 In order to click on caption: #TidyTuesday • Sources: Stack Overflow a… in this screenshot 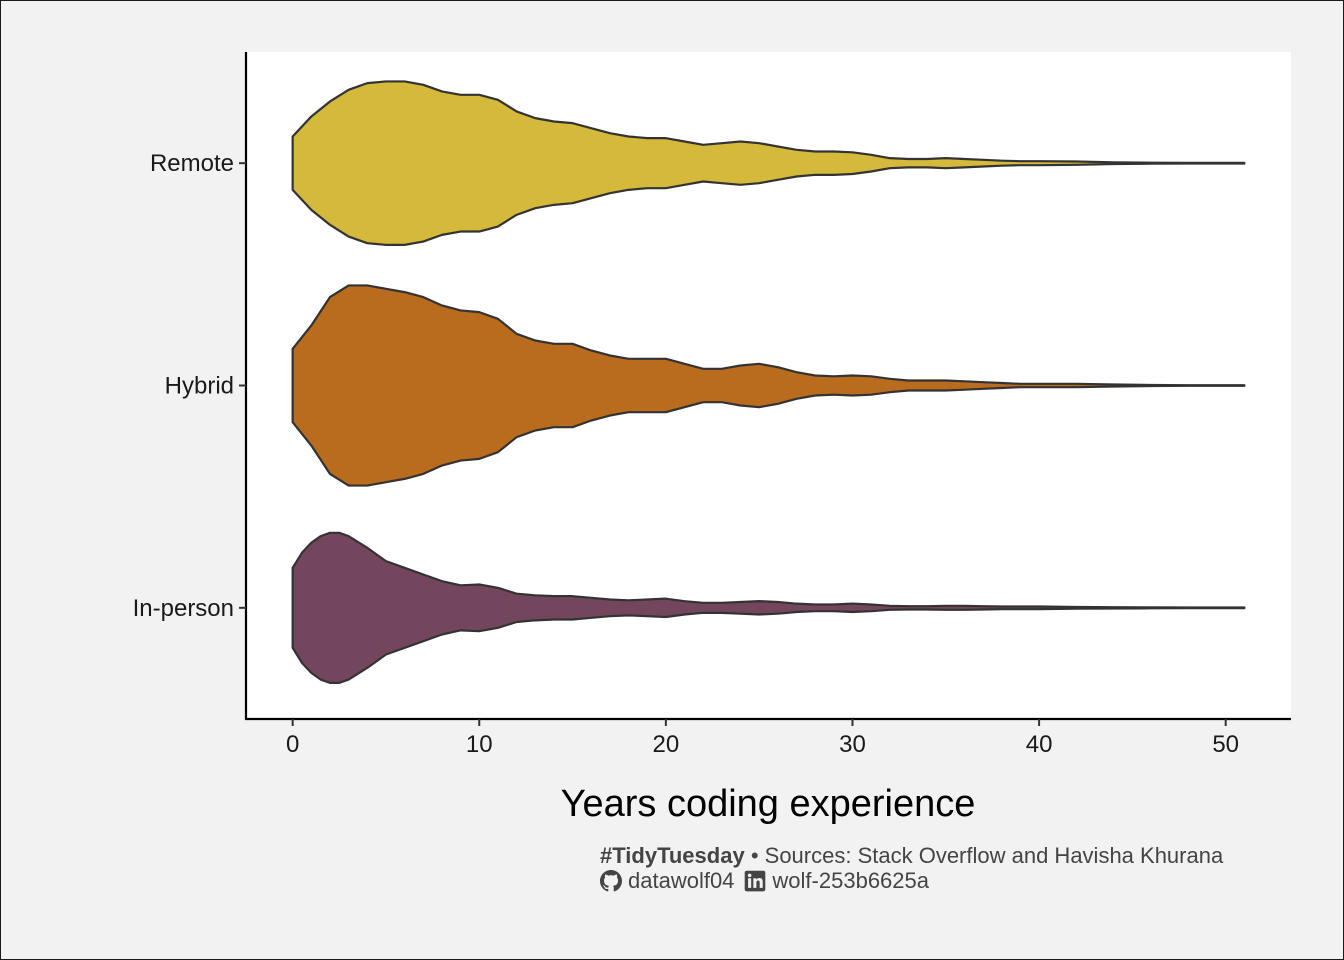, I will do `click(911, 868)`.